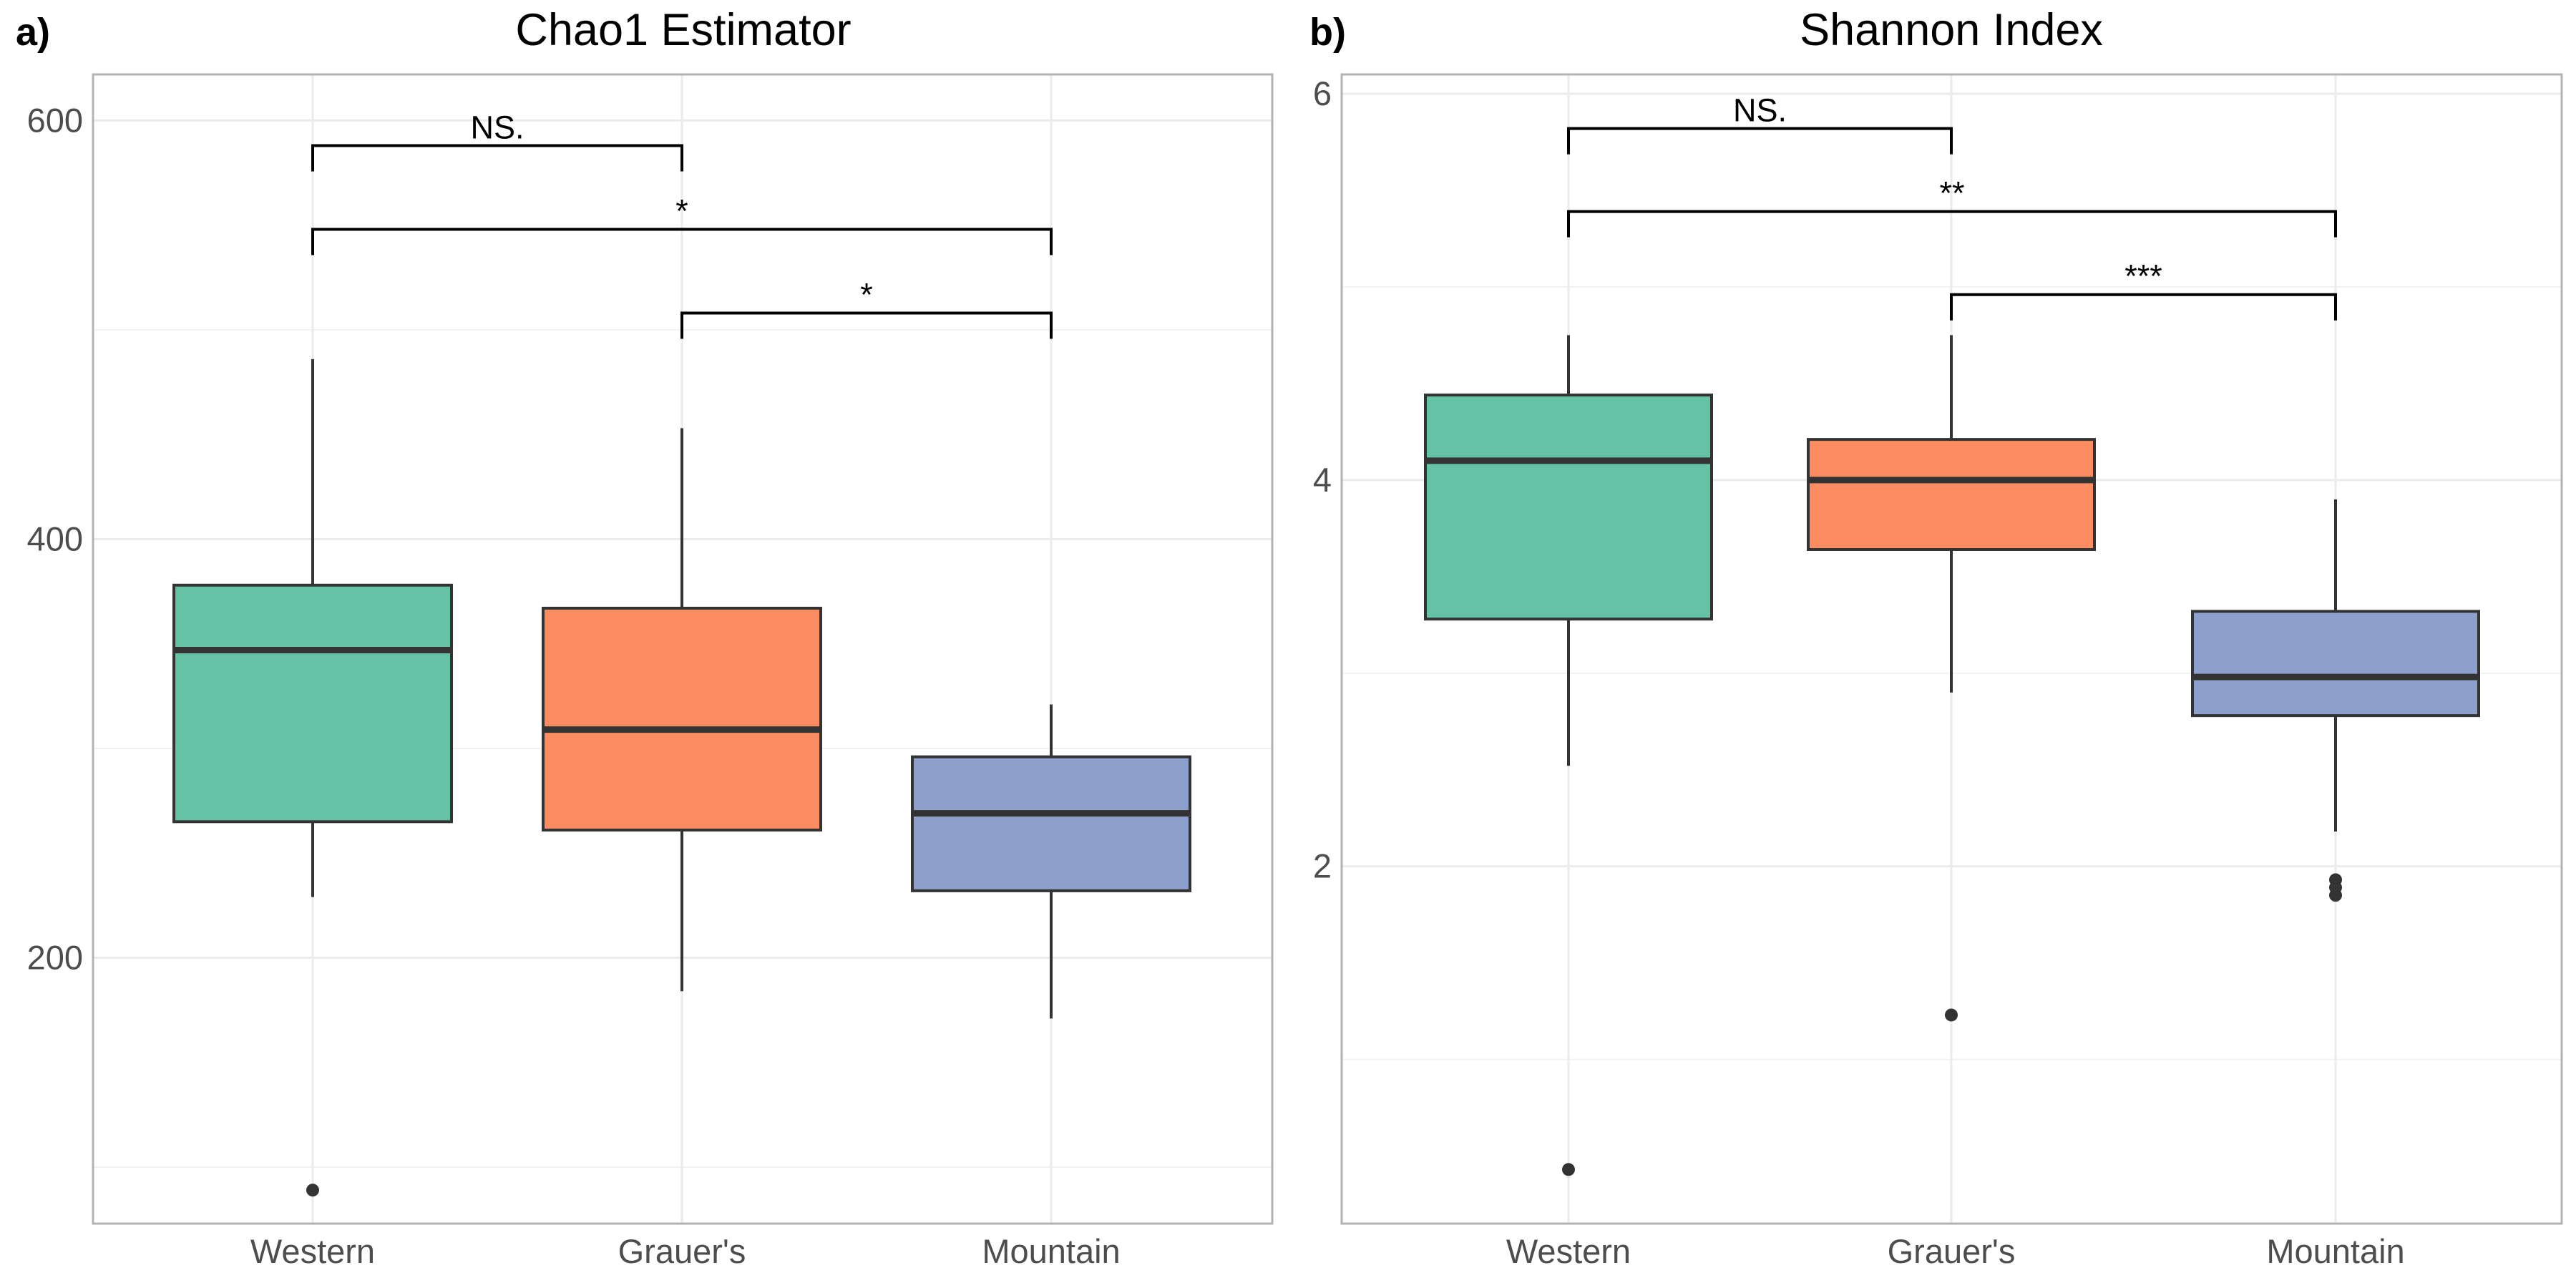  What do you see at coordinates (1322, 93) in the screenshot?
I see `y-tick-label: 6` at bounding box center [1322, 93].